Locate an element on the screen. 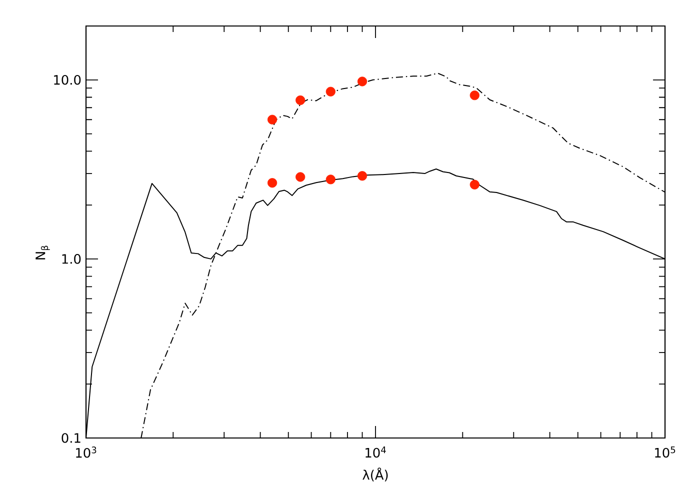 Image resolution: width=692 pixels, height=494 pixels. y-tick-label: 1.0 is located at coordinates (71, 259).